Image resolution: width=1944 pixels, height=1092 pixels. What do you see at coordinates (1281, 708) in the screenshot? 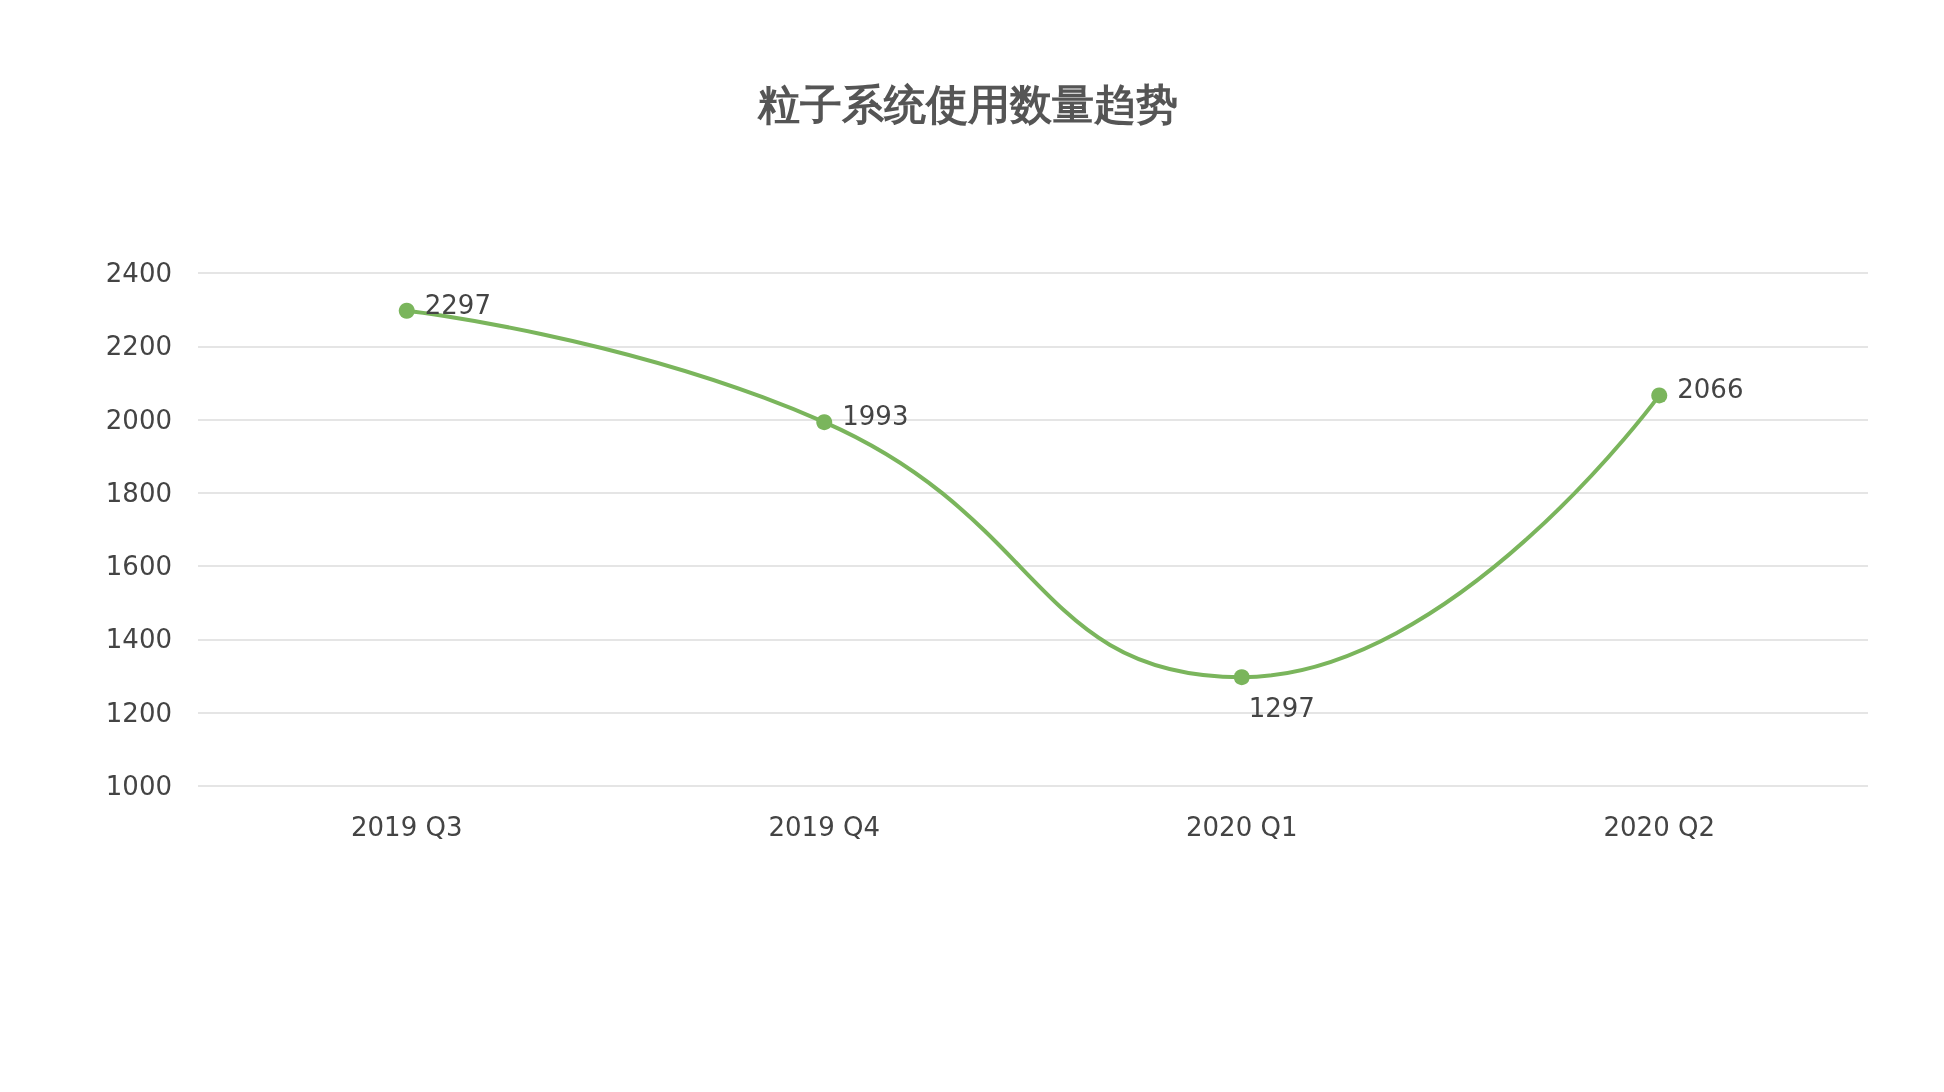
I see `data-label: 1297` at bounding box center [1281, 708].